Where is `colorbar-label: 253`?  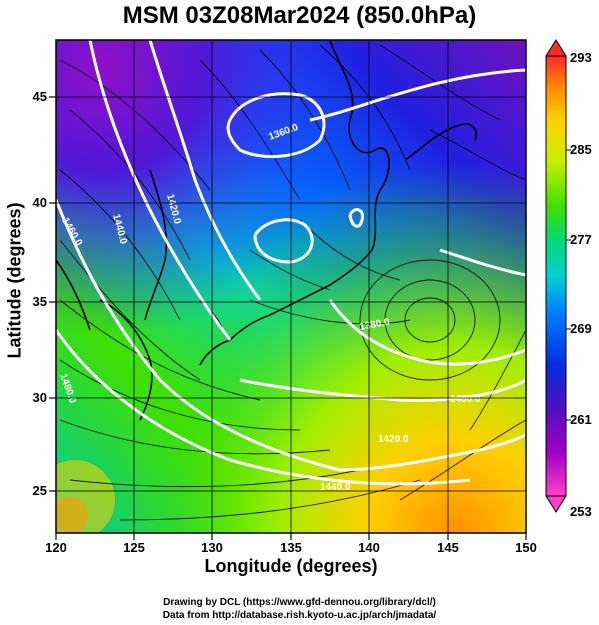
colorbar-label: 253 is located at coordinates (581, 511).